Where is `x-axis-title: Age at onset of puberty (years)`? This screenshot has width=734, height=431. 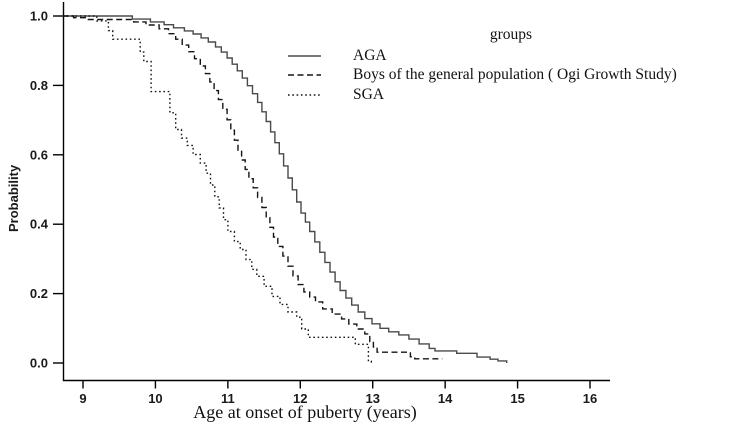
x-axis-title: Age at onset of puberty (years) is located at coordinates (305, 412).